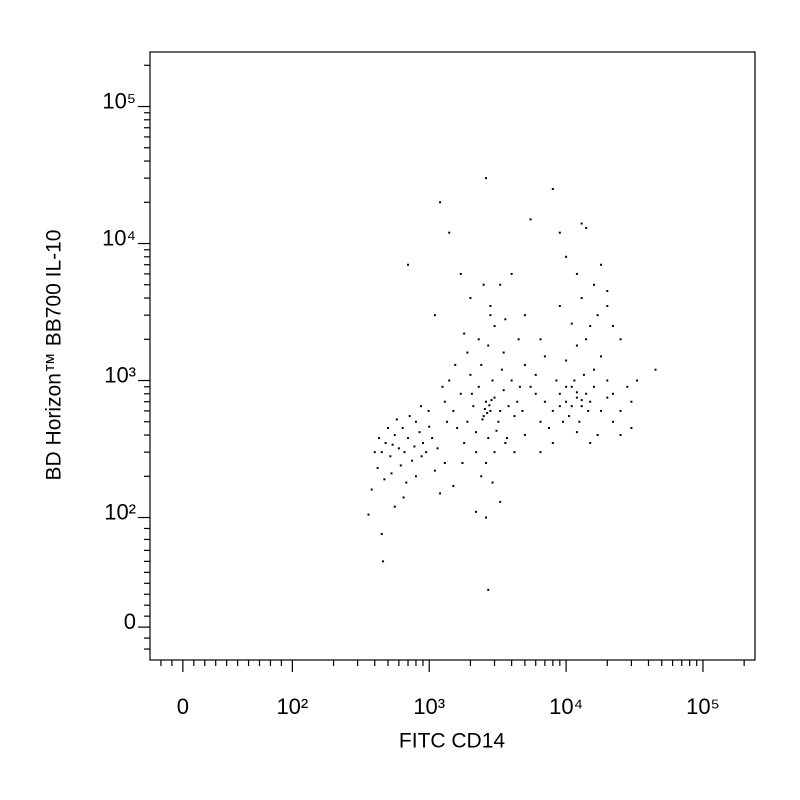 The width and height of the screenshot is (800, 800). What do you see at coordinates (452, 741) in the screenshot?
I see `x-axis-label: FITC CD14` at bounding box center [452, 741].